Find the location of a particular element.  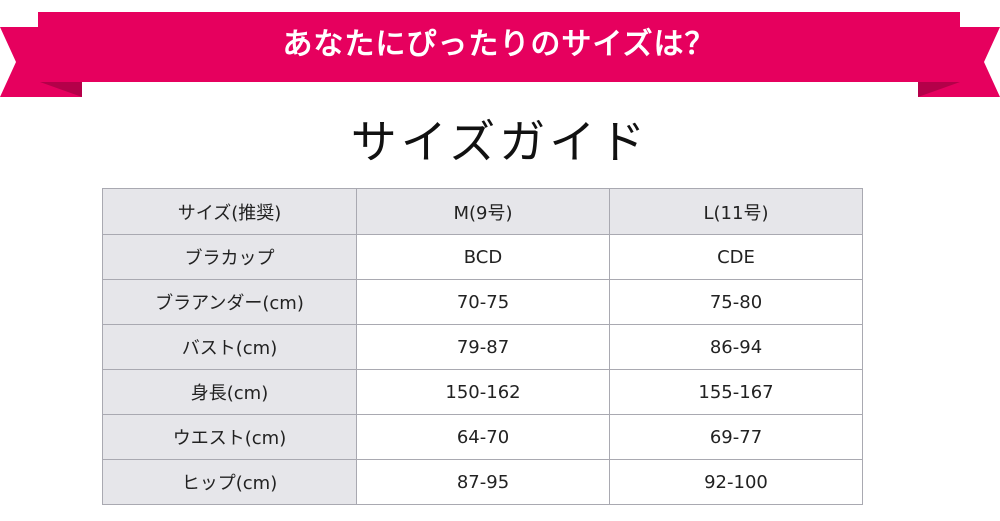

ribbon-right-fold is located at coordinates (939, 89).